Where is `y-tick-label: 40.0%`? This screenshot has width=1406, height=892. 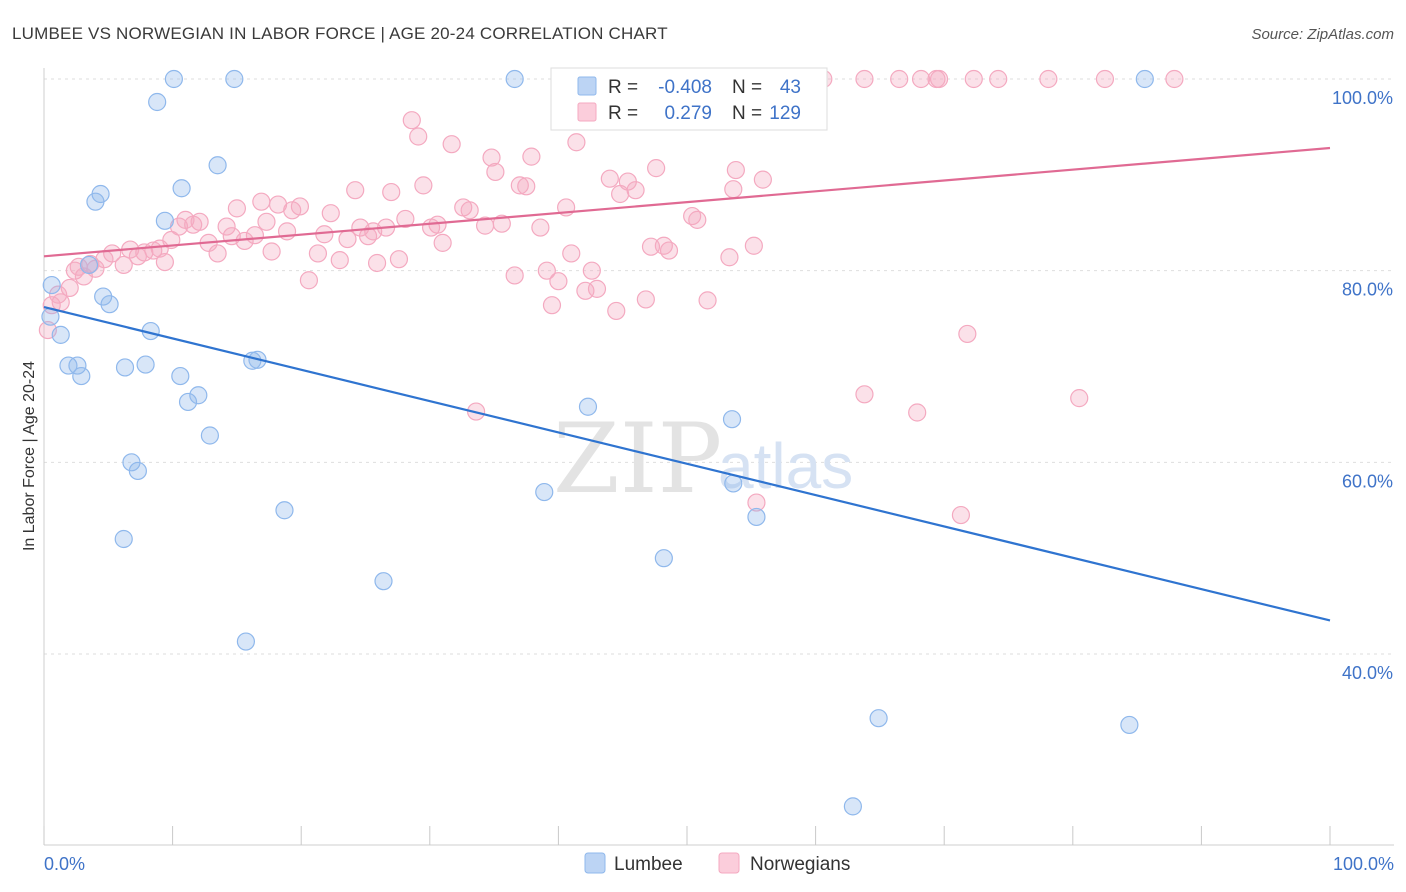
y-tick-label: 40.0% is located at coordinates (1367, 673).